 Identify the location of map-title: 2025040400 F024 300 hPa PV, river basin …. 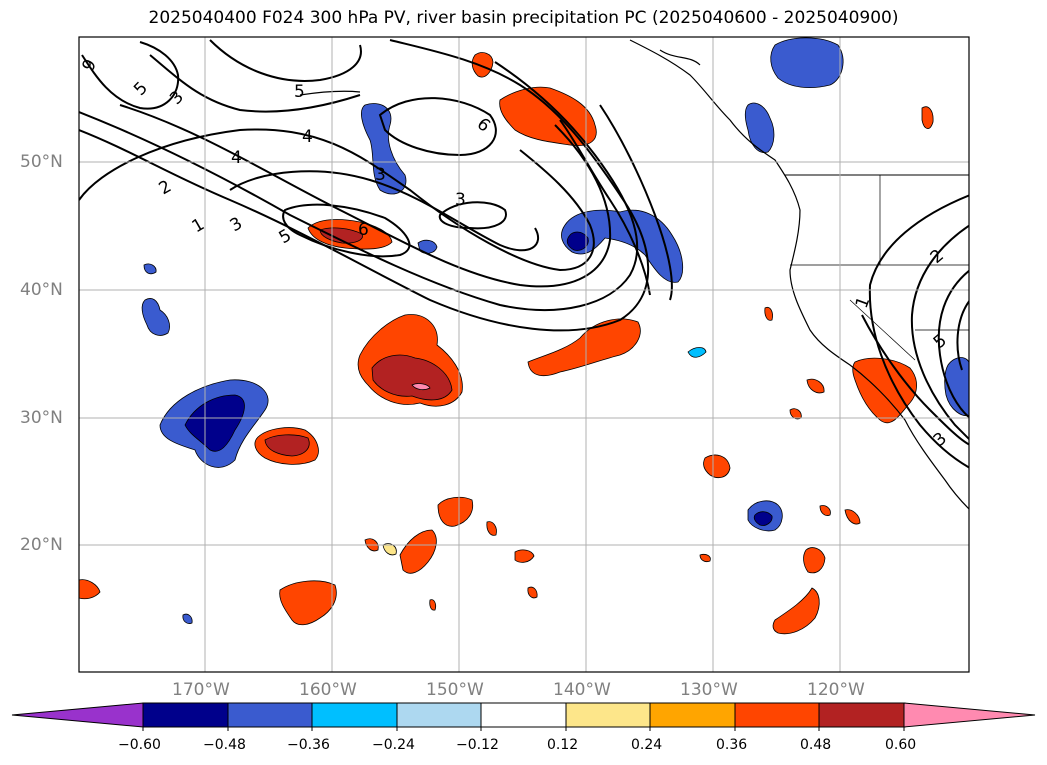
(523, 18).